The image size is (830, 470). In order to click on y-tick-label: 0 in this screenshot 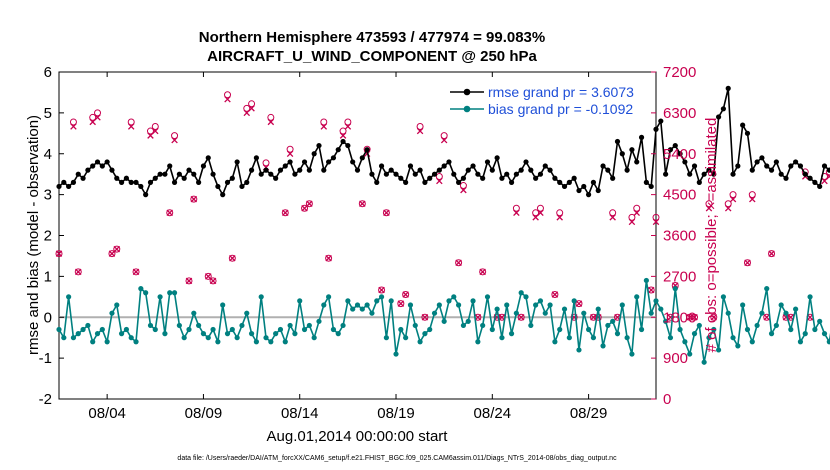, I will do `click(48, 317)`.